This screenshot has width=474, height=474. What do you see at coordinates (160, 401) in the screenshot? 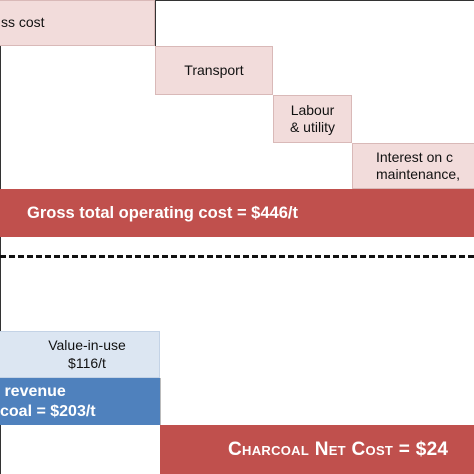
I see `revenue-divider` at bounding box center [160, 401].